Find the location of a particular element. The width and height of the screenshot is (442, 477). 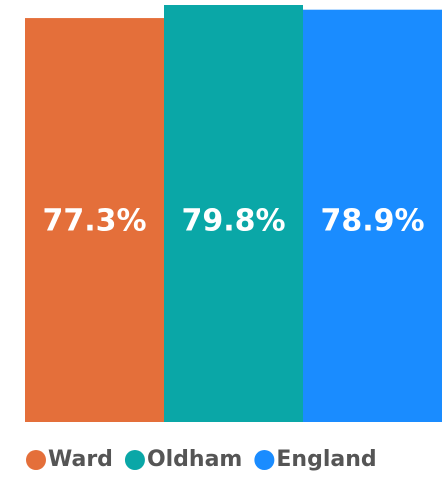

value-label: 79.8% is located at coordinates (233, 221).